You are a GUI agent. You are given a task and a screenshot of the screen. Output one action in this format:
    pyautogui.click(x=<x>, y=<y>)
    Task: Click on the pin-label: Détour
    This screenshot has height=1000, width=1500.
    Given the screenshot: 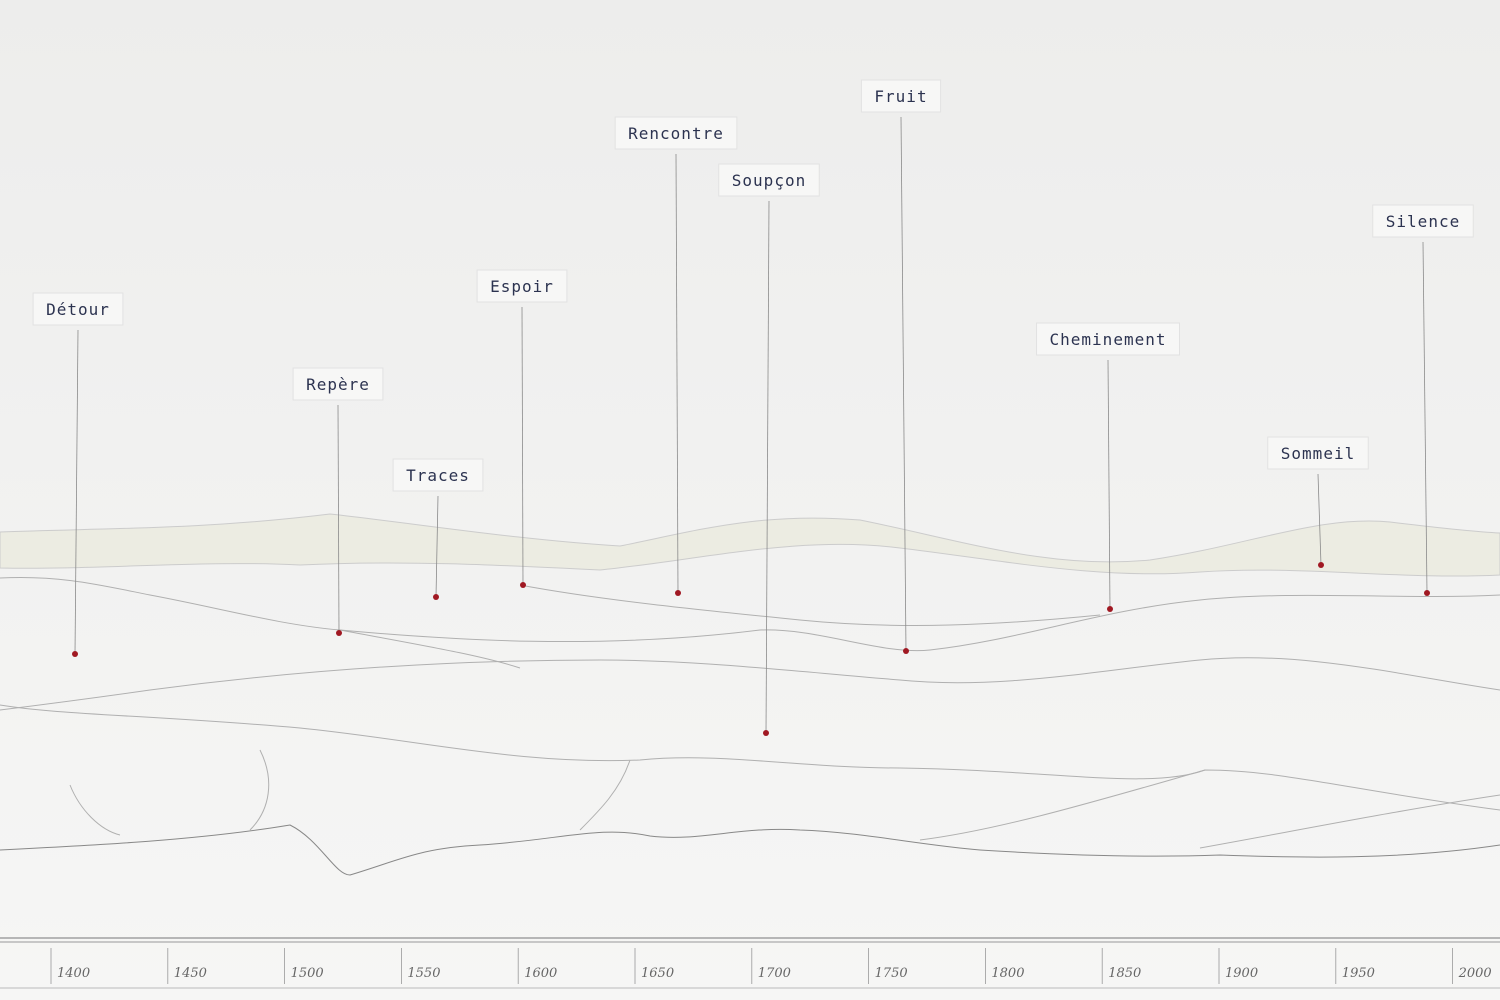 What is the action you would take?
    pyautogui.click(x=78, y=309)
    